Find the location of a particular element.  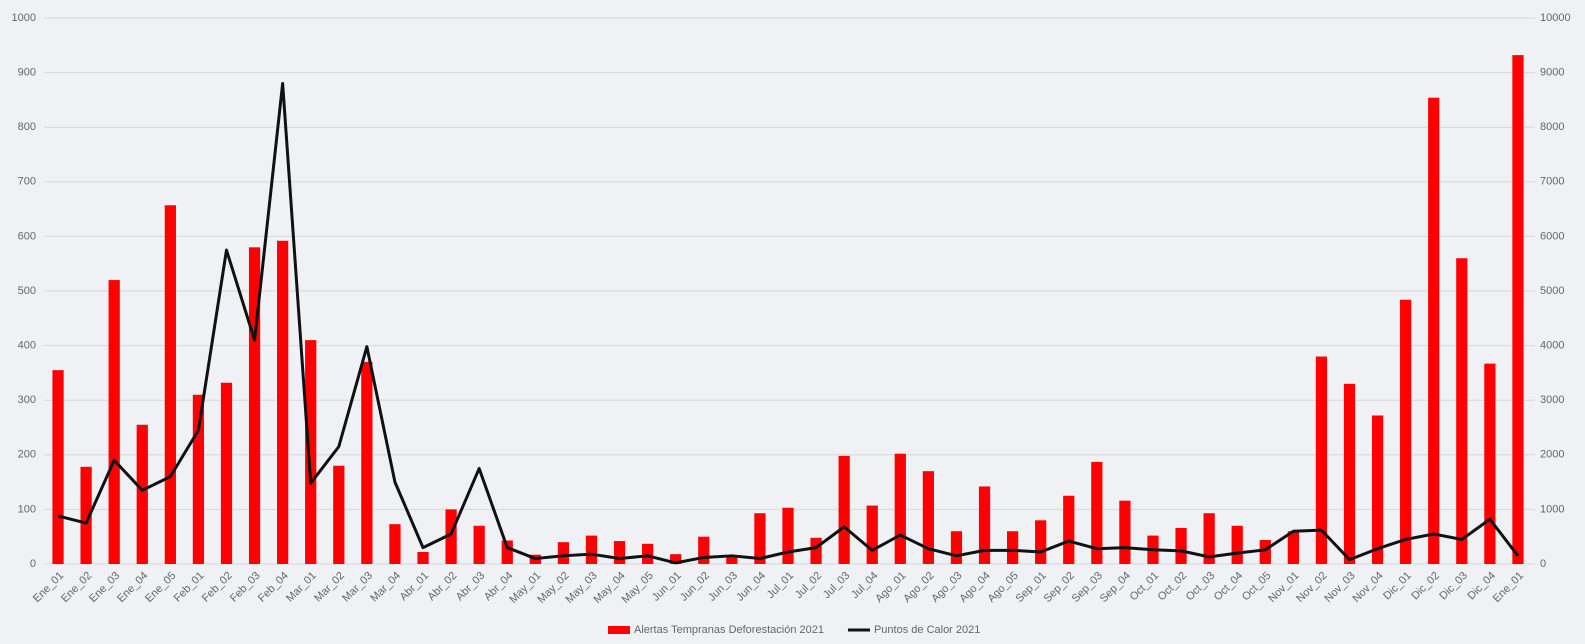

y2-tick-label: 2000 is located at coordinates (1552, 455).